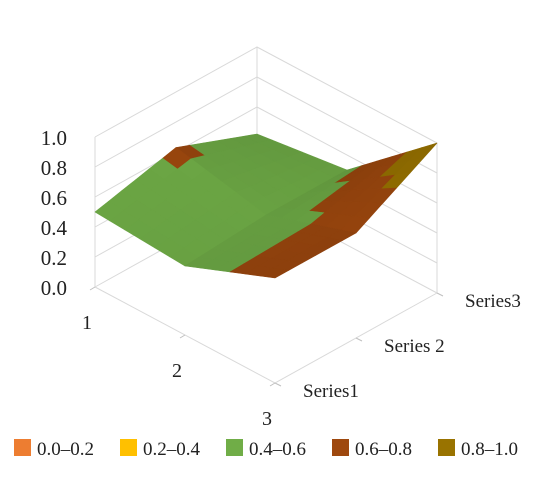  I want to click on value-tick-label: 1.0, so click(54, 138).